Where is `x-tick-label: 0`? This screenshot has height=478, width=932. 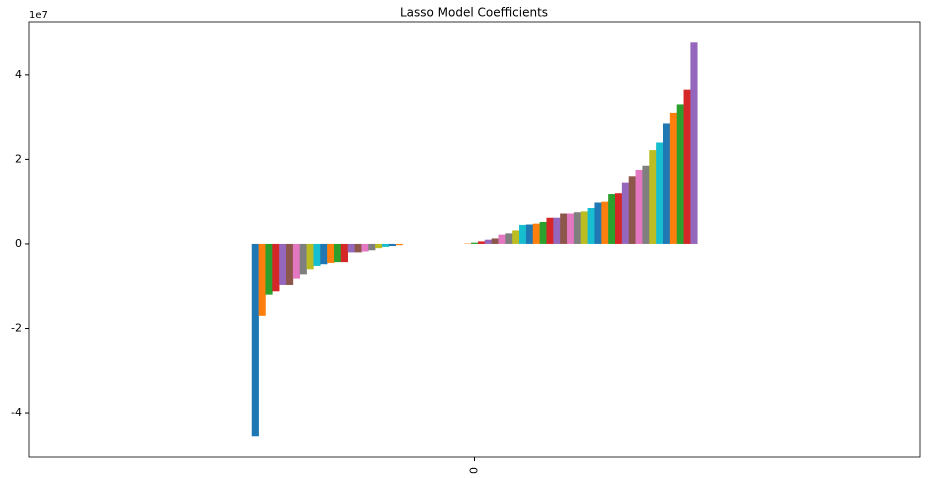
x-tick-label: 0 is located at coordinates (474, 470).